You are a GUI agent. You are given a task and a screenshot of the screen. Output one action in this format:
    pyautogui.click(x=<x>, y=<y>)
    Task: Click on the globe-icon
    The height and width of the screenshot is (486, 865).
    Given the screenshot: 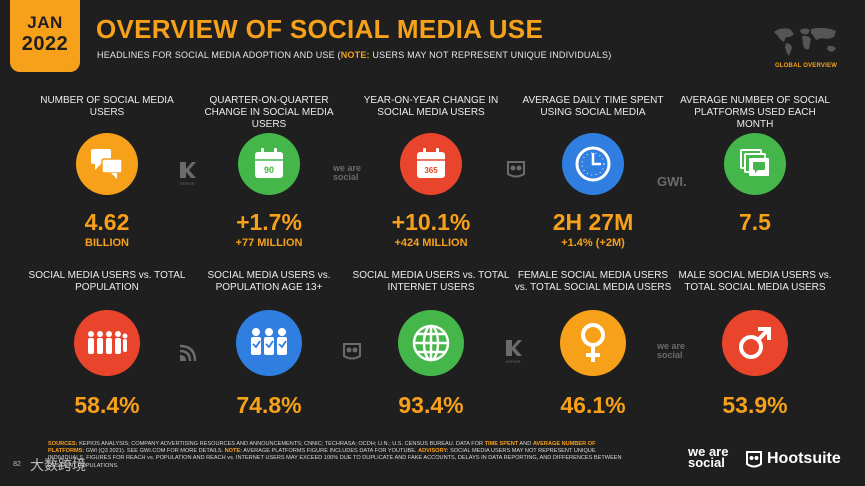 What is the action you would take?
    pyautogui.click(x=431, y=343)
    